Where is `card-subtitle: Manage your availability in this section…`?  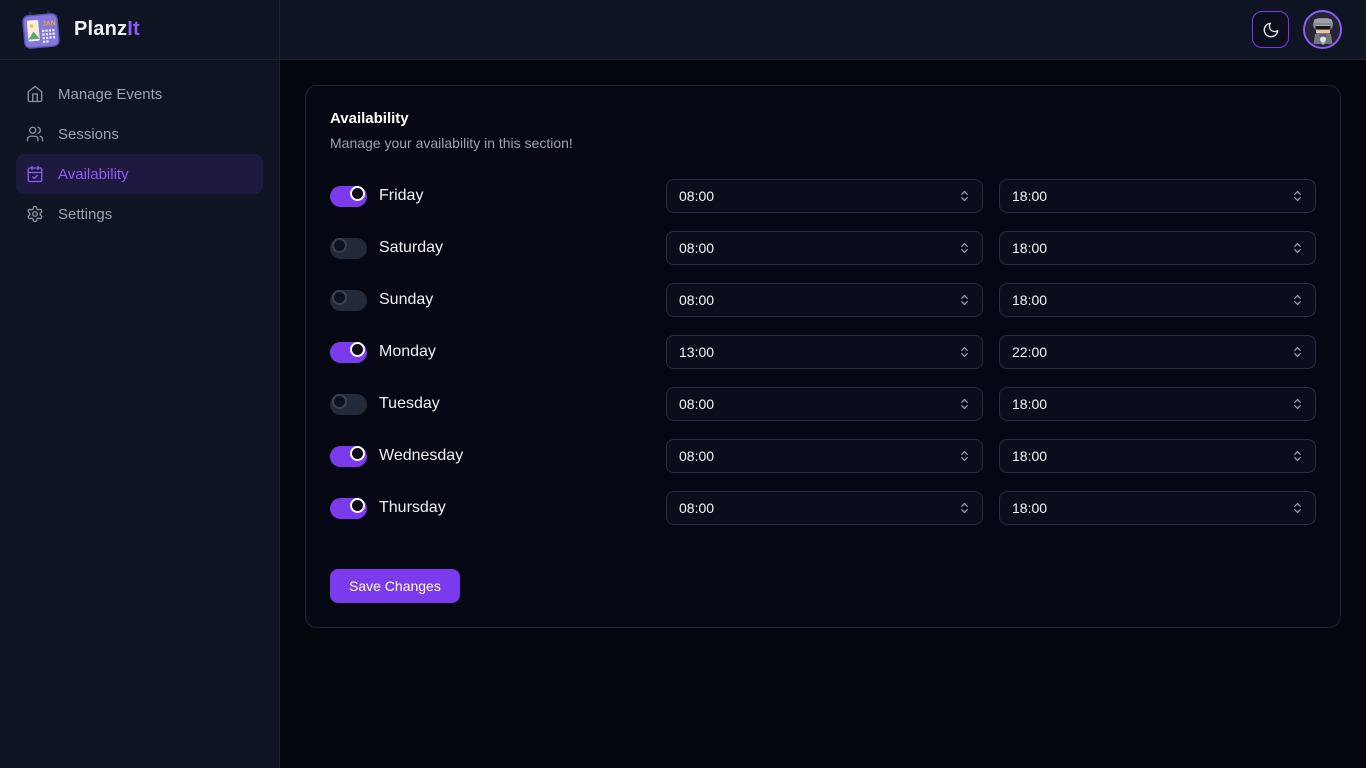
card-subtitle: Manage your availability in this section… is located at coordinates (451, 143).